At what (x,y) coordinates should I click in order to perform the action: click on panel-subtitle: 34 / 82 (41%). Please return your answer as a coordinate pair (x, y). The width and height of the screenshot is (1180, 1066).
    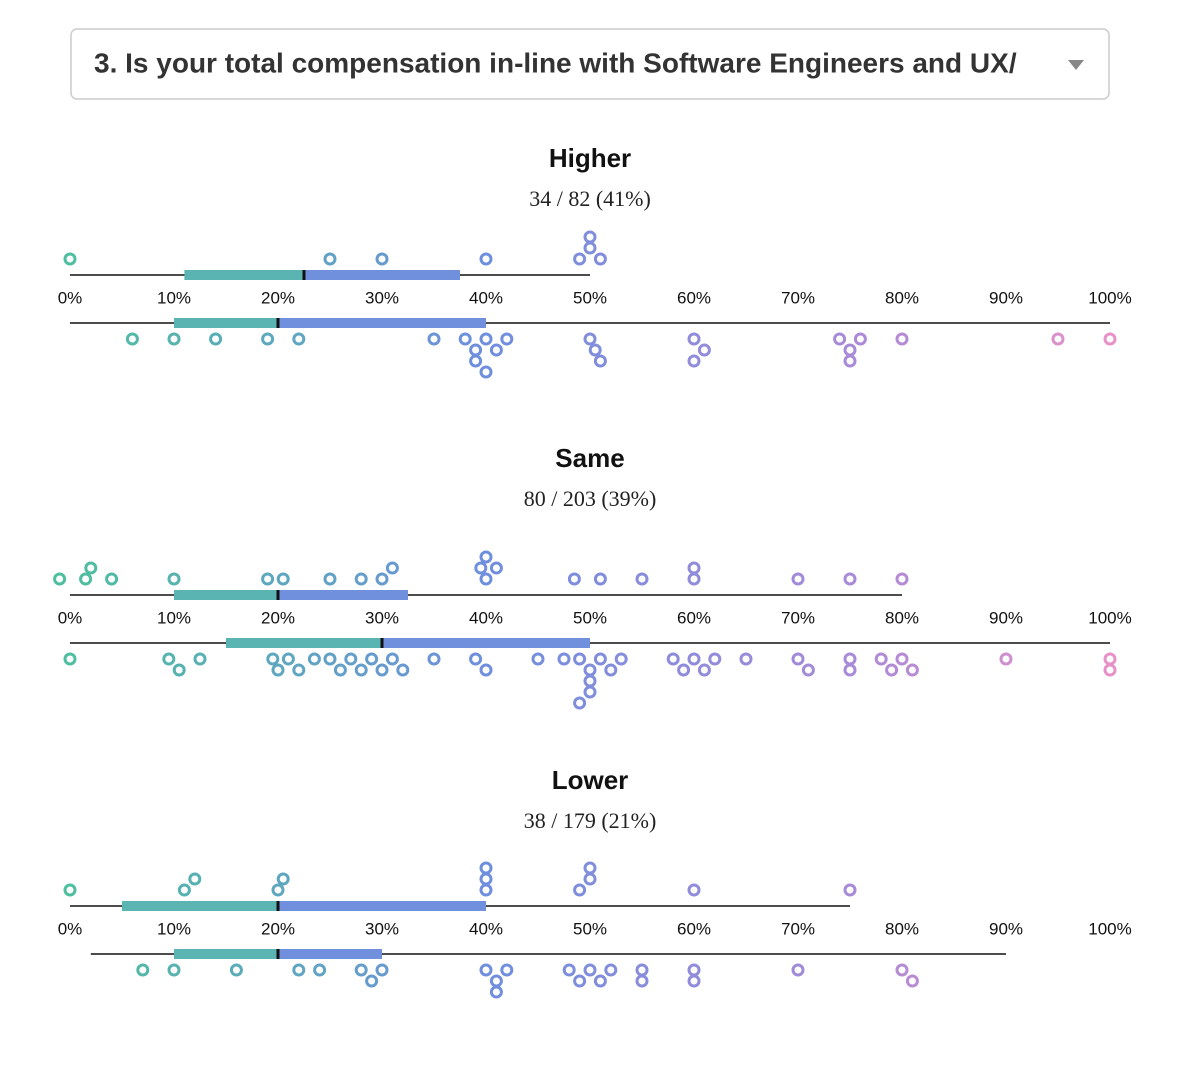
    Looking at the image, I should click on (590, 198).